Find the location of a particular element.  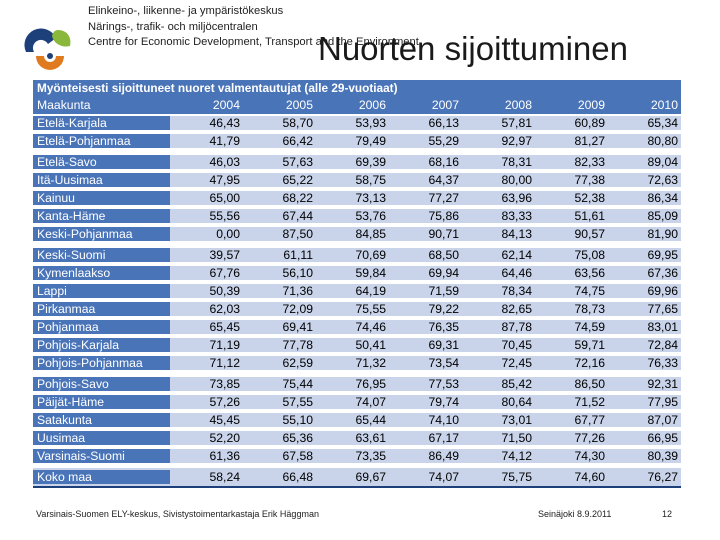

value-cell: 69,95 is located at coordinates (644, 255).